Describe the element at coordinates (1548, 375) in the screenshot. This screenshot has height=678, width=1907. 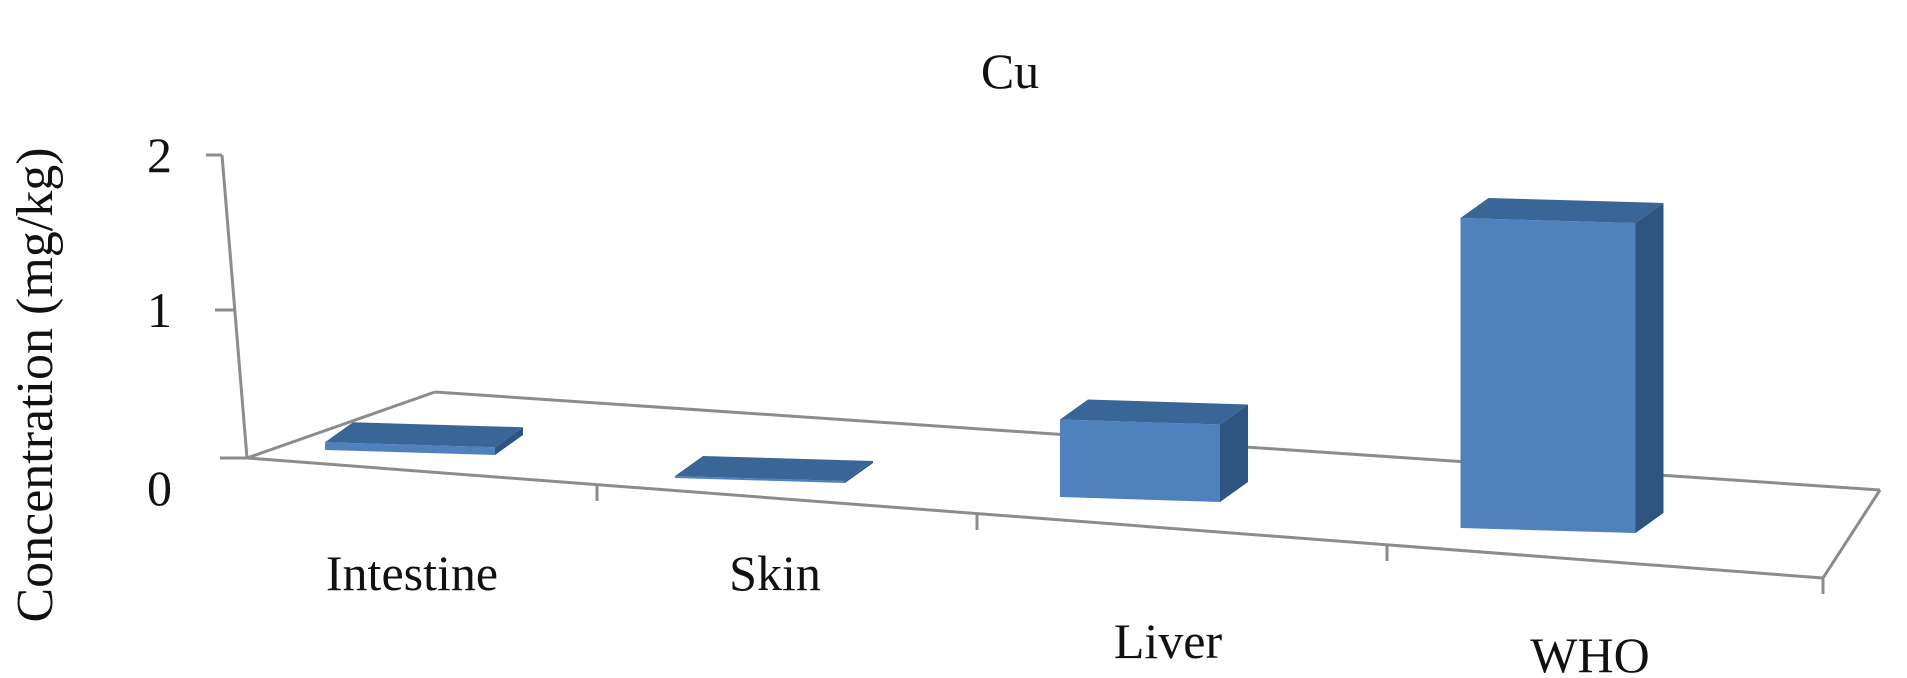
I see `bar-front-who` at that location.